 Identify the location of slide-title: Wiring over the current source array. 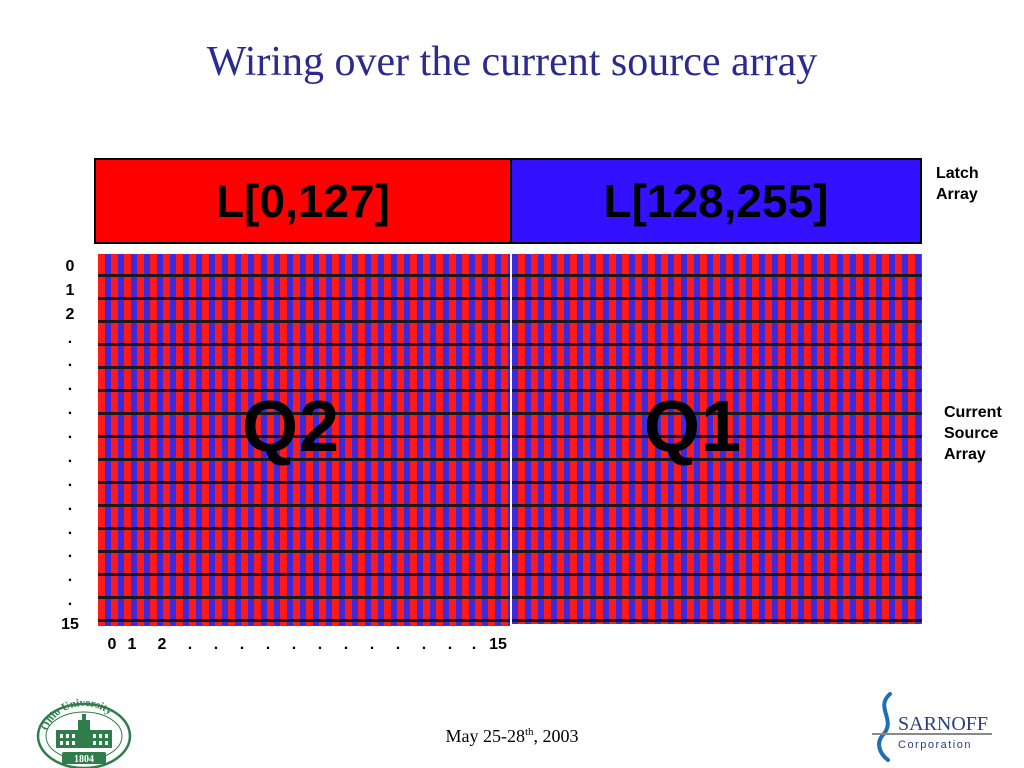
(512, 62).